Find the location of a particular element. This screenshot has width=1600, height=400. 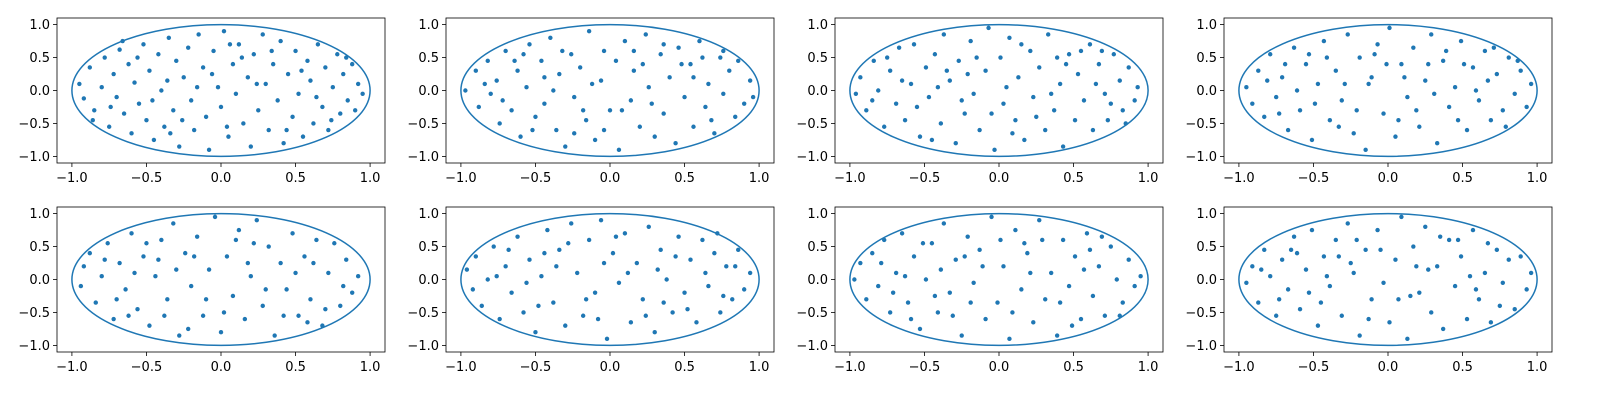

x-tick-label: 0.5 is located at coordinates (1462, 367).